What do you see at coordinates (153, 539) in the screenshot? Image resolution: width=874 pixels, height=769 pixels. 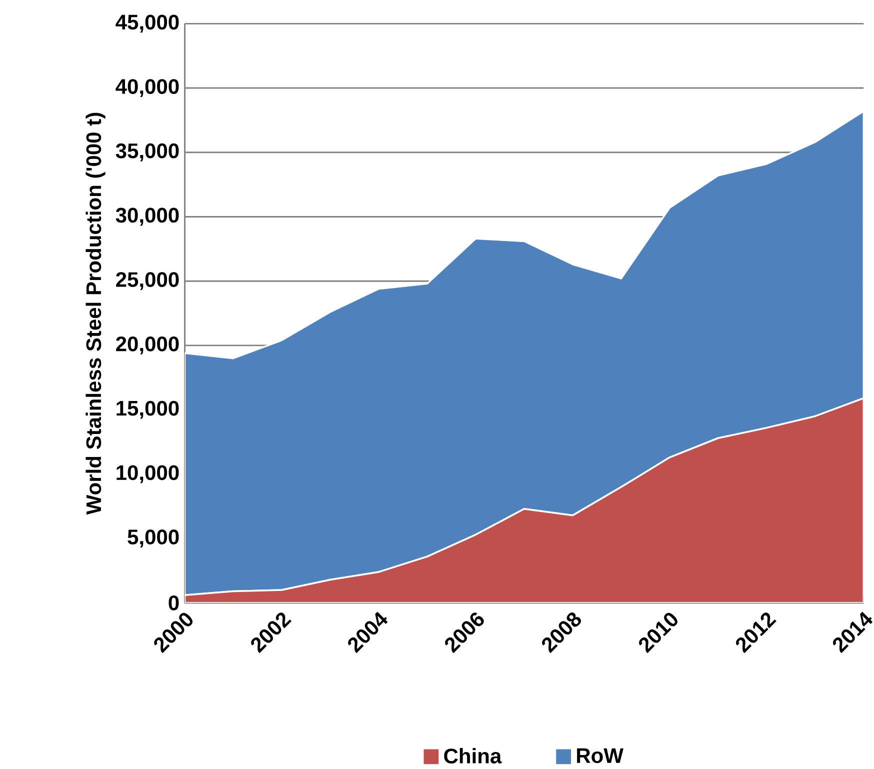 I see `y-tick-label: 5,000` at bounding box center [153, 539].